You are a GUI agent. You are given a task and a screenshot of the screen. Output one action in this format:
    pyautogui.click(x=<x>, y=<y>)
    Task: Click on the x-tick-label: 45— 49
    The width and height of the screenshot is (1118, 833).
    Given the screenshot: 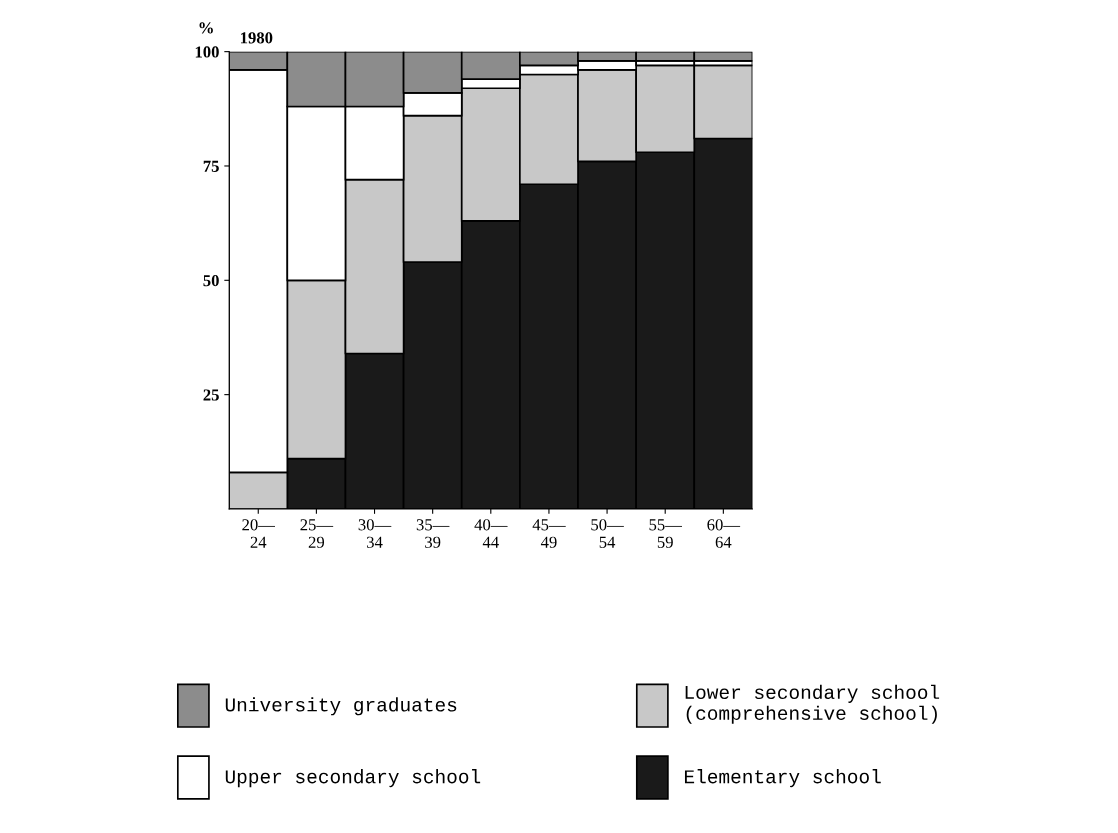 What is the action you would take?
    pyautogui.click(x=549, y=533)
    